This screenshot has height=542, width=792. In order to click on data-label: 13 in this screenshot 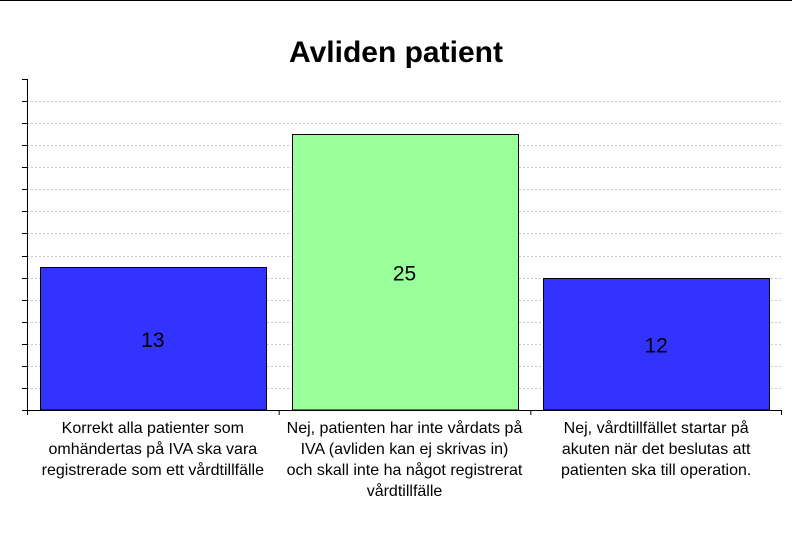, I will do `click(152, 340)`.